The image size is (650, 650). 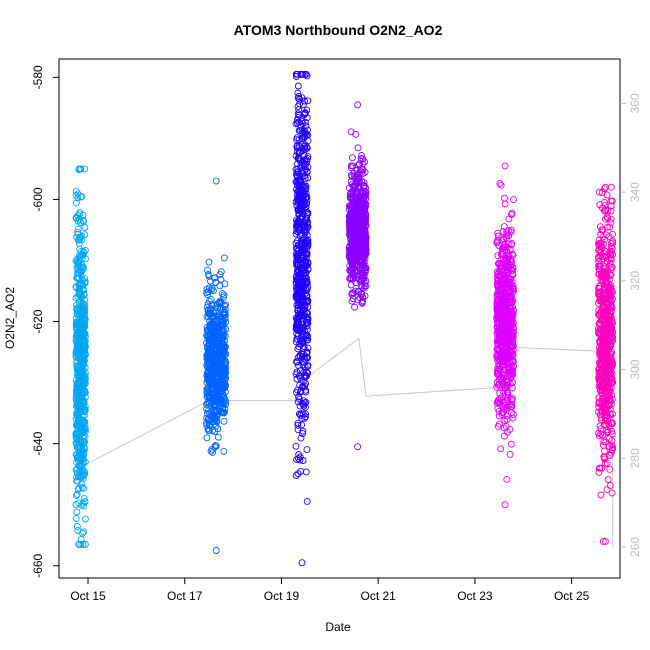 I want to click on x-tick-label: Oct 15, so click(x=88, y=596).